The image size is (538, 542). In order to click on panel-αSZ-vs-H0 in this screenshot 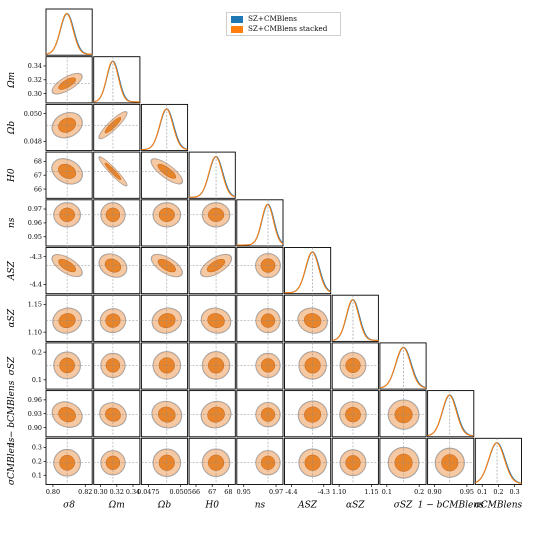, I will do `click(212, 318)`.